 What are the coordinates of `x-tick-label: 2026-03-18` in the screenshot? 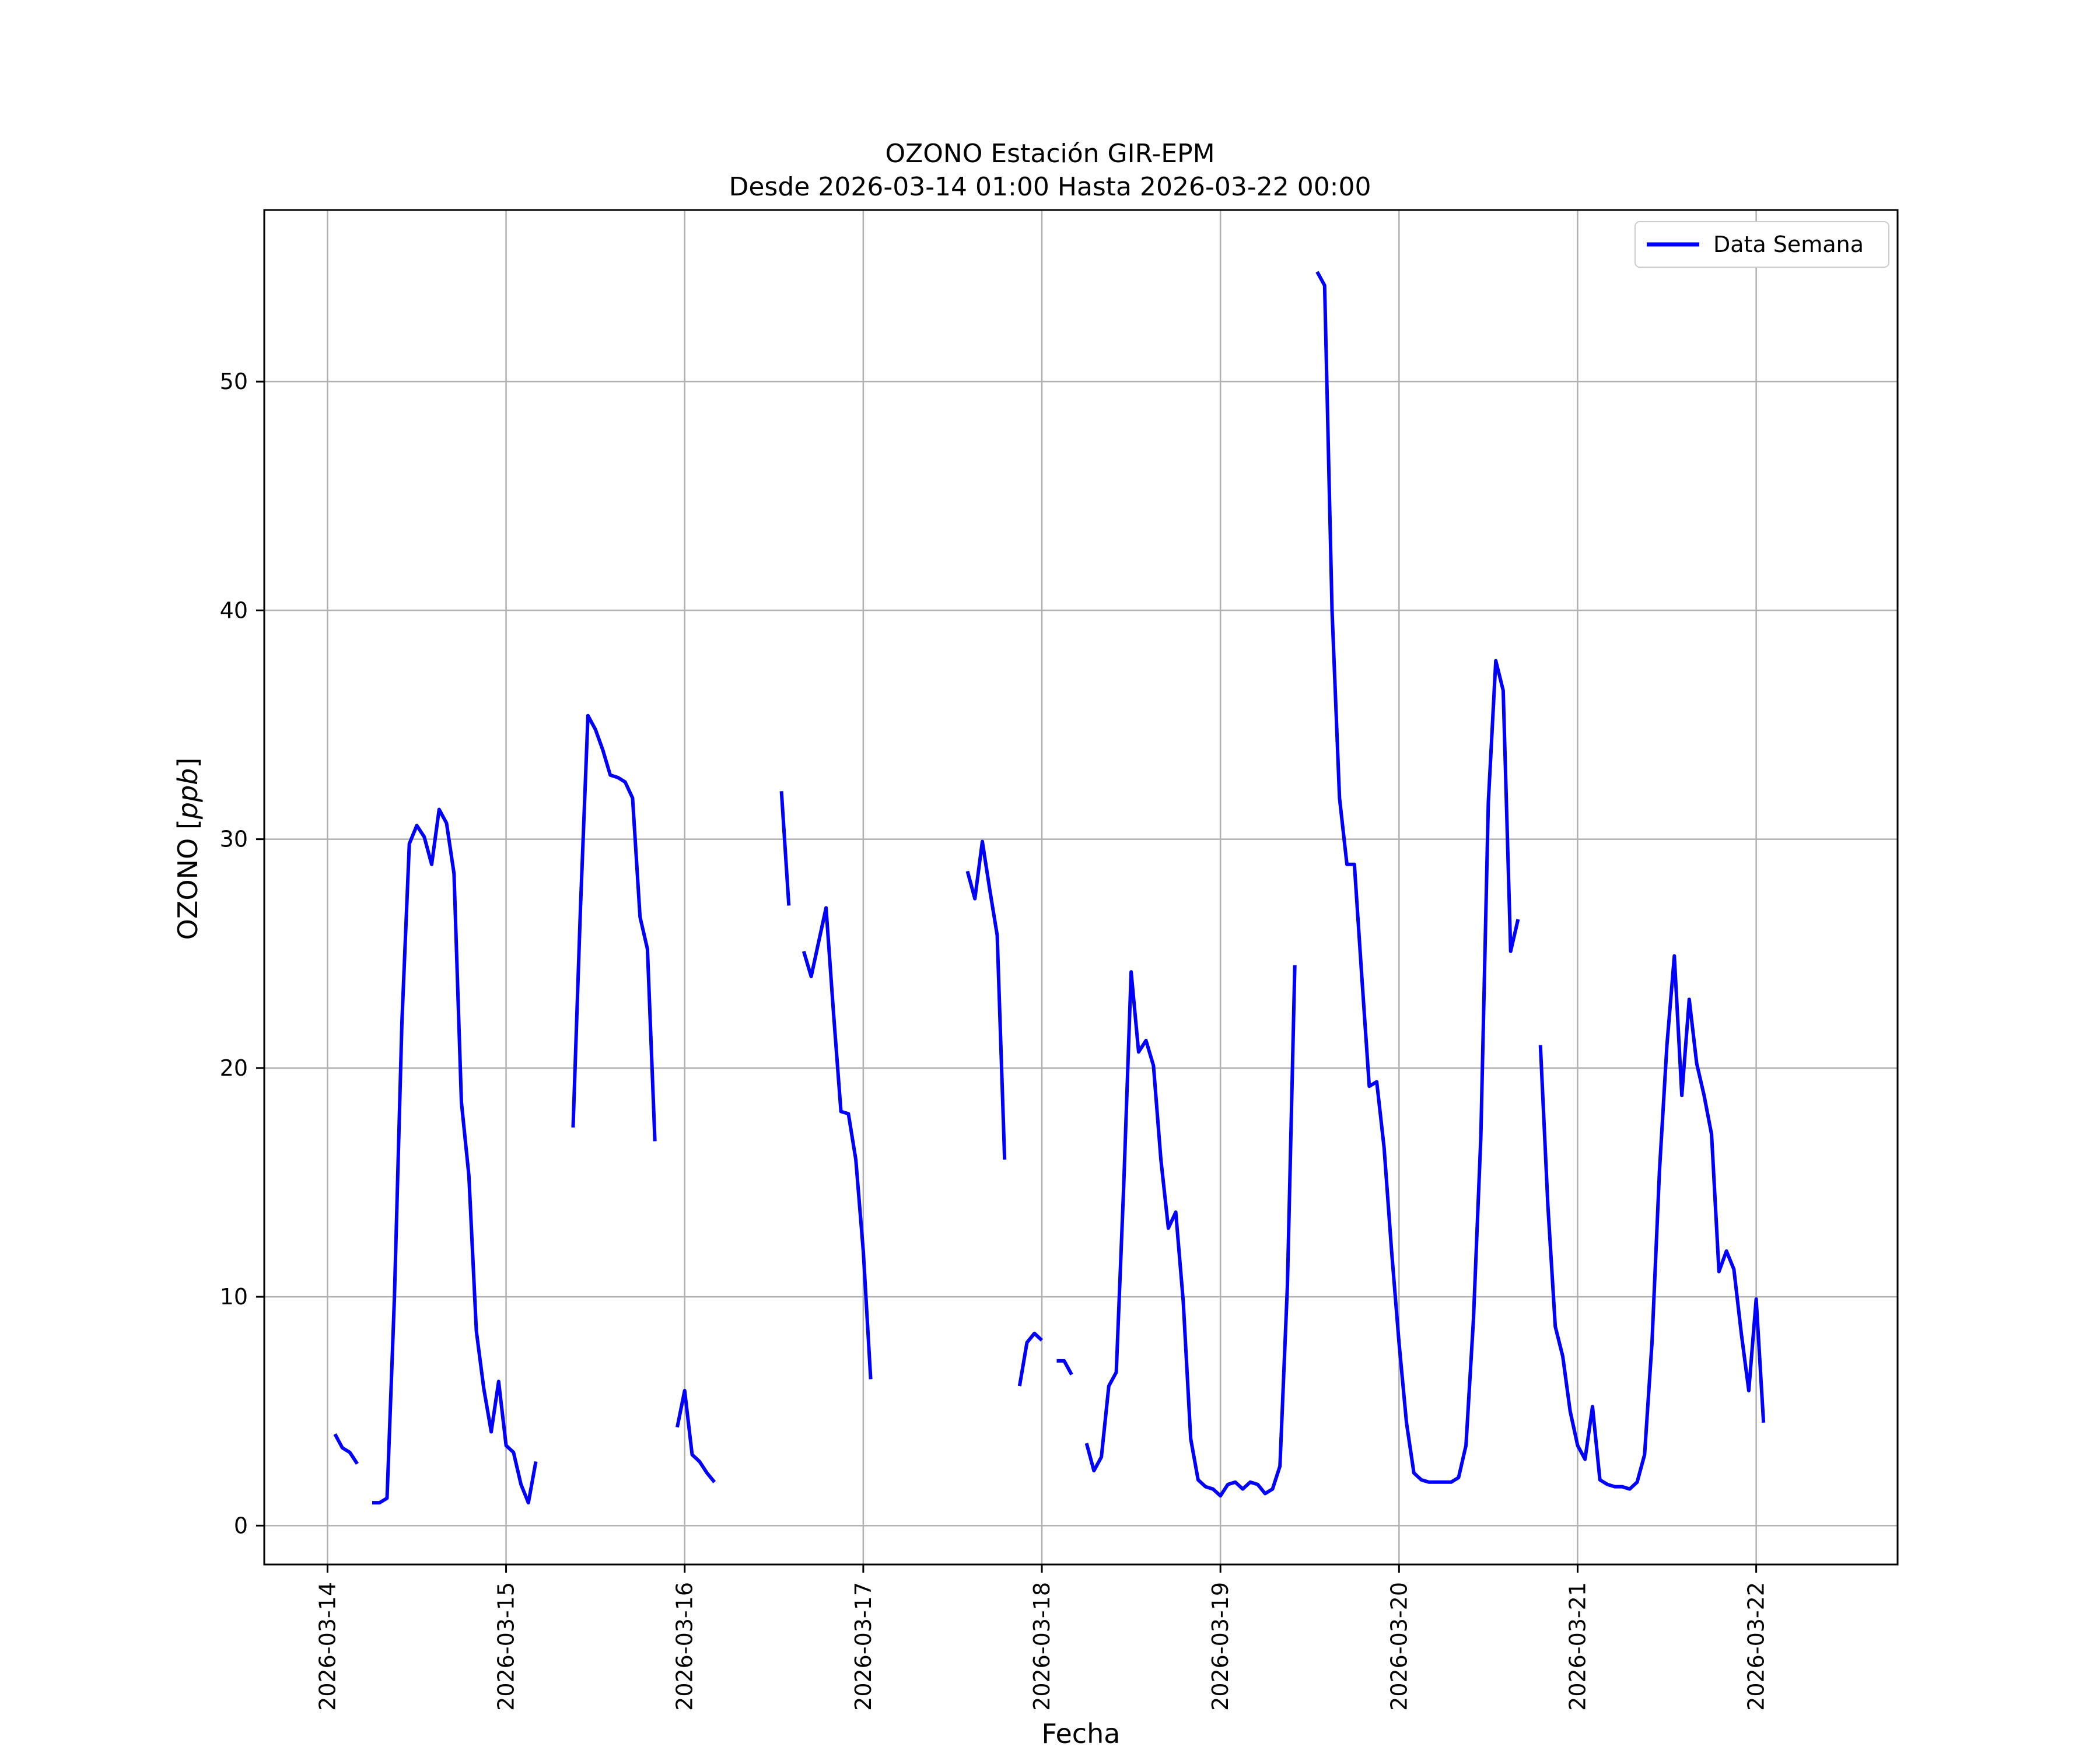 It's located at (1042, 1646).